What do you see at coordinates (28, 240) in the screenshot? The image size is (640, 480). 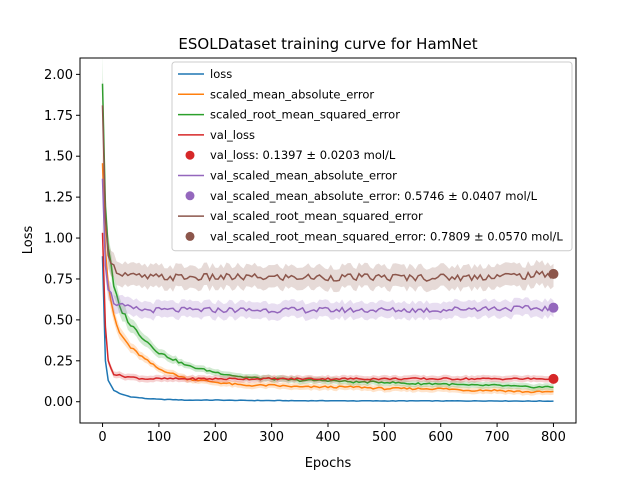 I see `y-axis-label: Loss` at bounding box center [28, 240].